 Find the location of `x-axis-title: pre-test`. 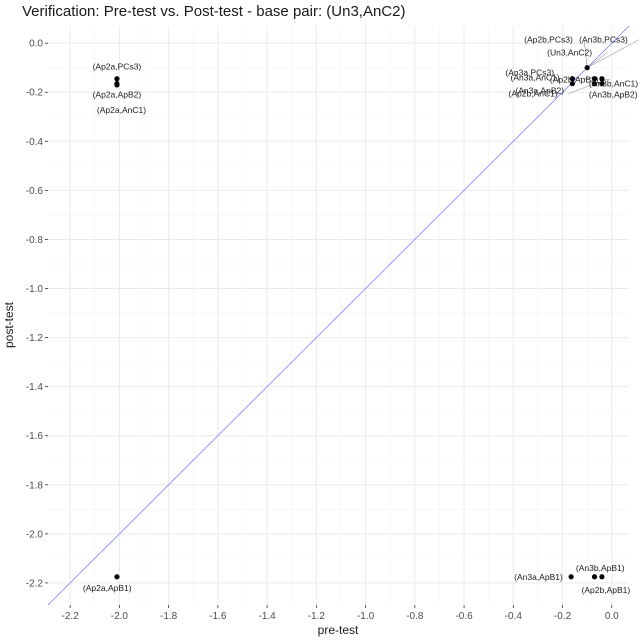

x-axis-title: pre-test is located at coordinates (338, 630).